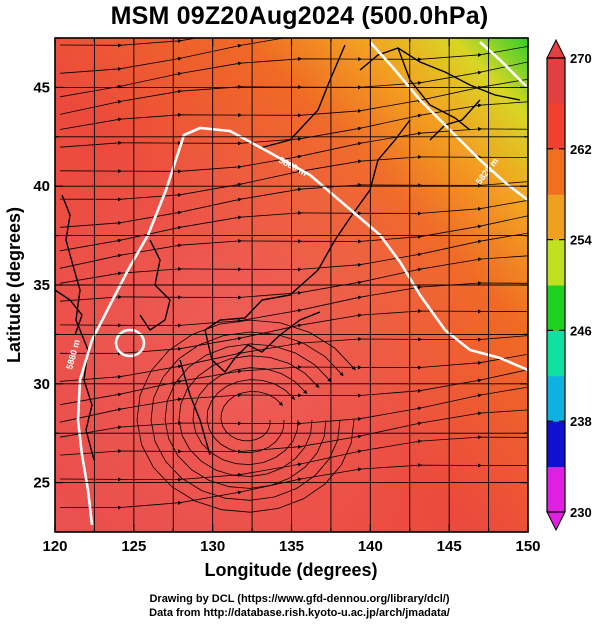 Image resolution: width=599 pixels, height=625 pixels. What do you see at coordinates (569, 285) in the screenshot?
I see `colorbar: 270 262 254 246 238 230` at bounding box center [569, 285].